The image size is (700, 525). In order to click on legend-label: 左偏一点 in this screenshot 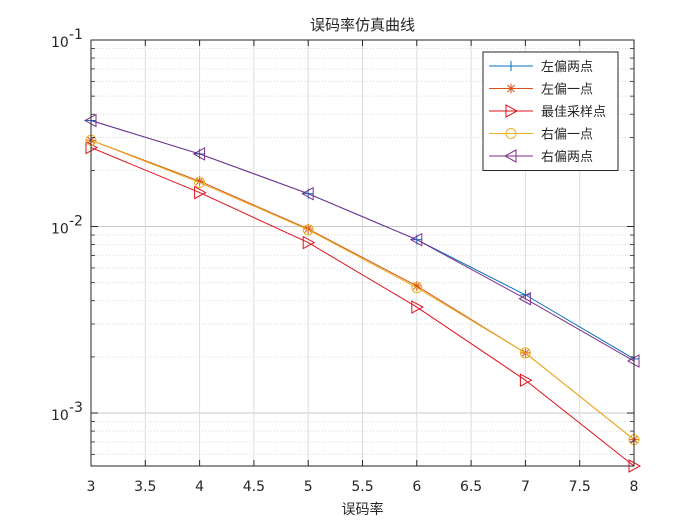, I will do `click(567, 90)`.